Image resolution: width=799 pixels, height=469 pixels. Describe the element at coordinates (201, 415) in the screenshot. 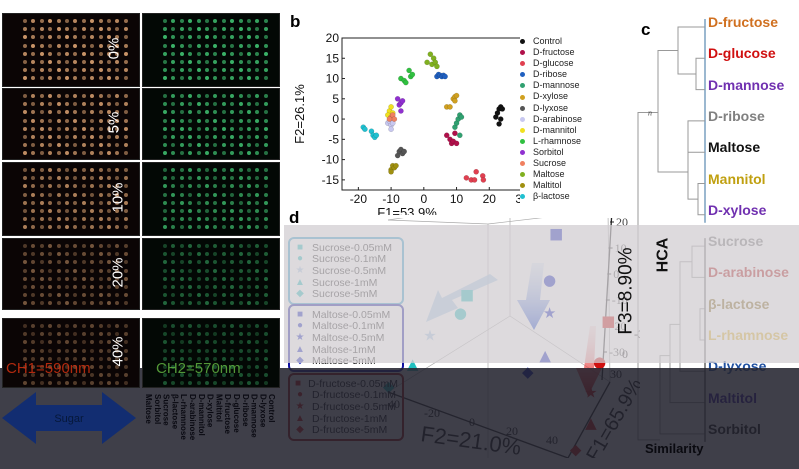

I see `column-label: D-mannitol` at that location.